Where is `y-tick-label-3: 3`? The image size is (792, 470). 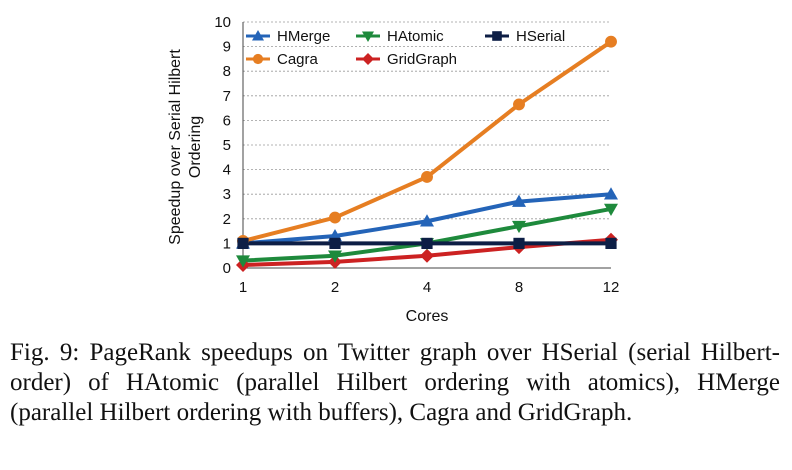 y-tick-label-3: 3 is located at coordinates (227, 194).